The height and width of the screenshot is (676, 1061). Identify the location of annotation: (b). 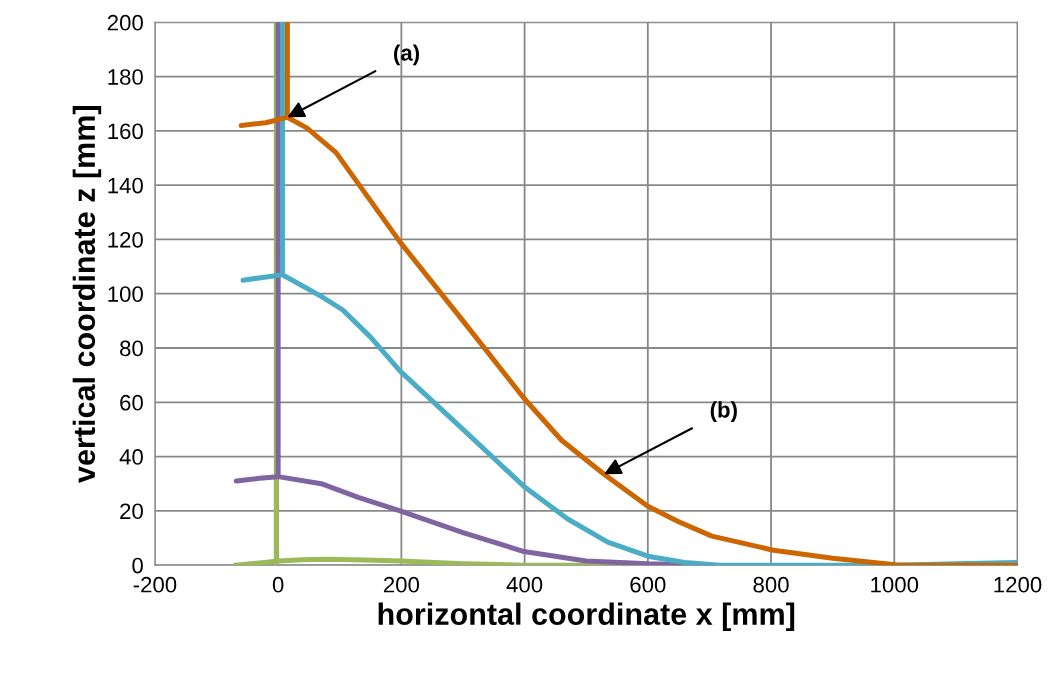
(723, 412).